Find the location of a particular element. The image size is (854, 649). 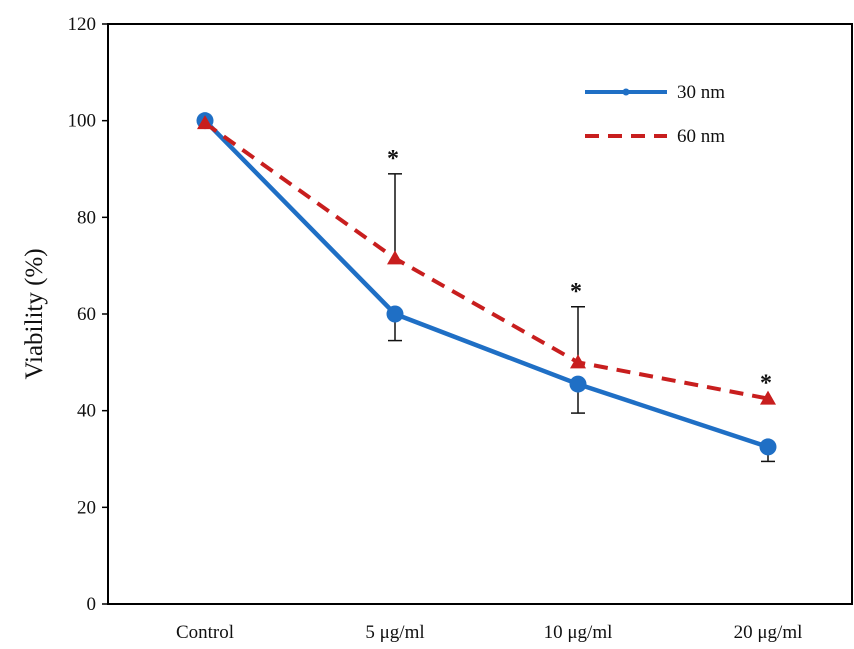

y-tick-label: 40 is located at coordinates (86, 411).